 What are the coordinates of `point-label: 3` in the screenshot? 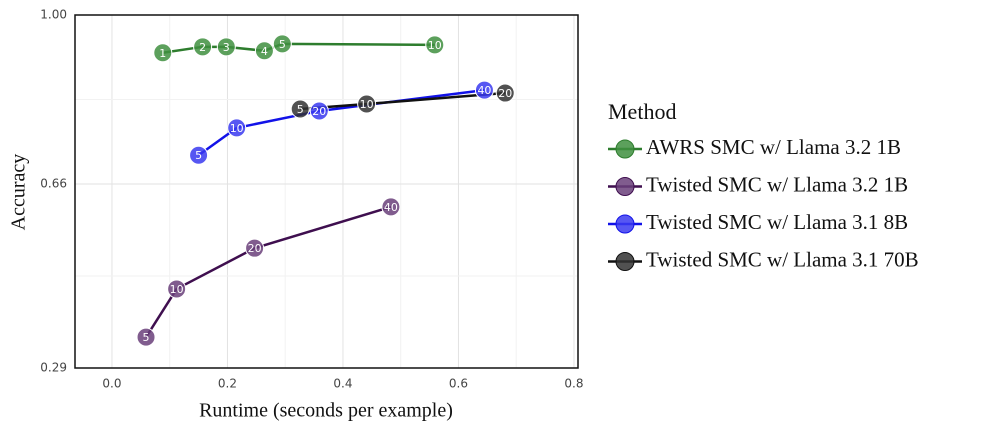 It's located at (226, 47).